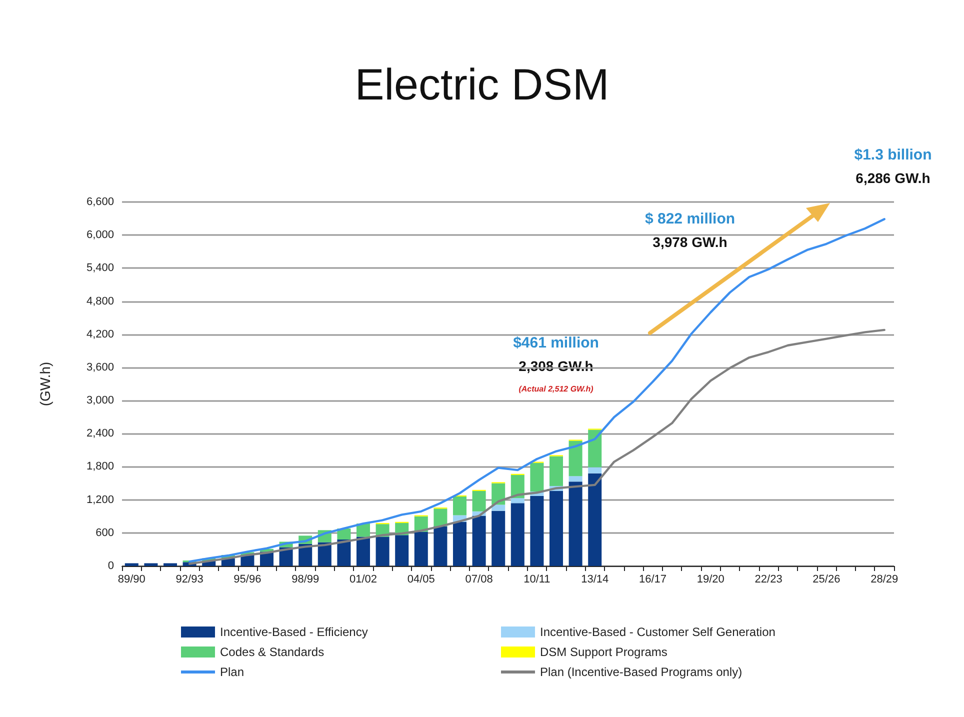 This screenshot has height=717, width=964. Describe the element at coordinates (652, 580) in the screenshot. I see `x-tick-label: 16/17` at that location.